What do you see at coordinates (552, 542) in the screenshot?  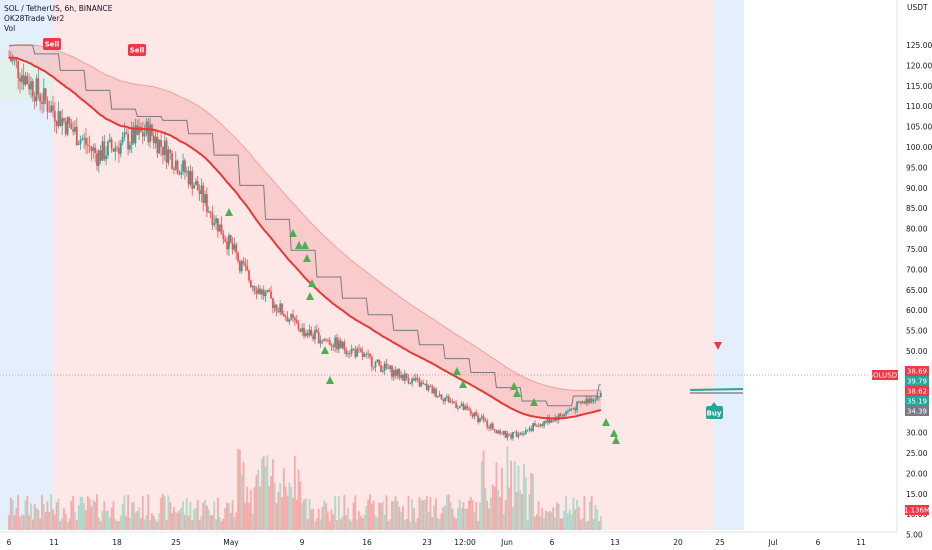 I see `time-tick-label: 6` at bounding box center [552, 542].